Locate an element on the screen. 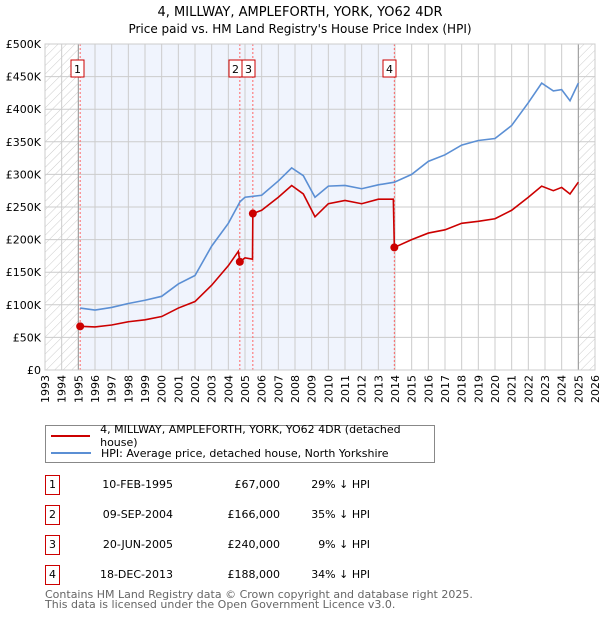 This screenshot has width=600, height=620. x-tick-label: 2006 is located at coordinates (262, 389).